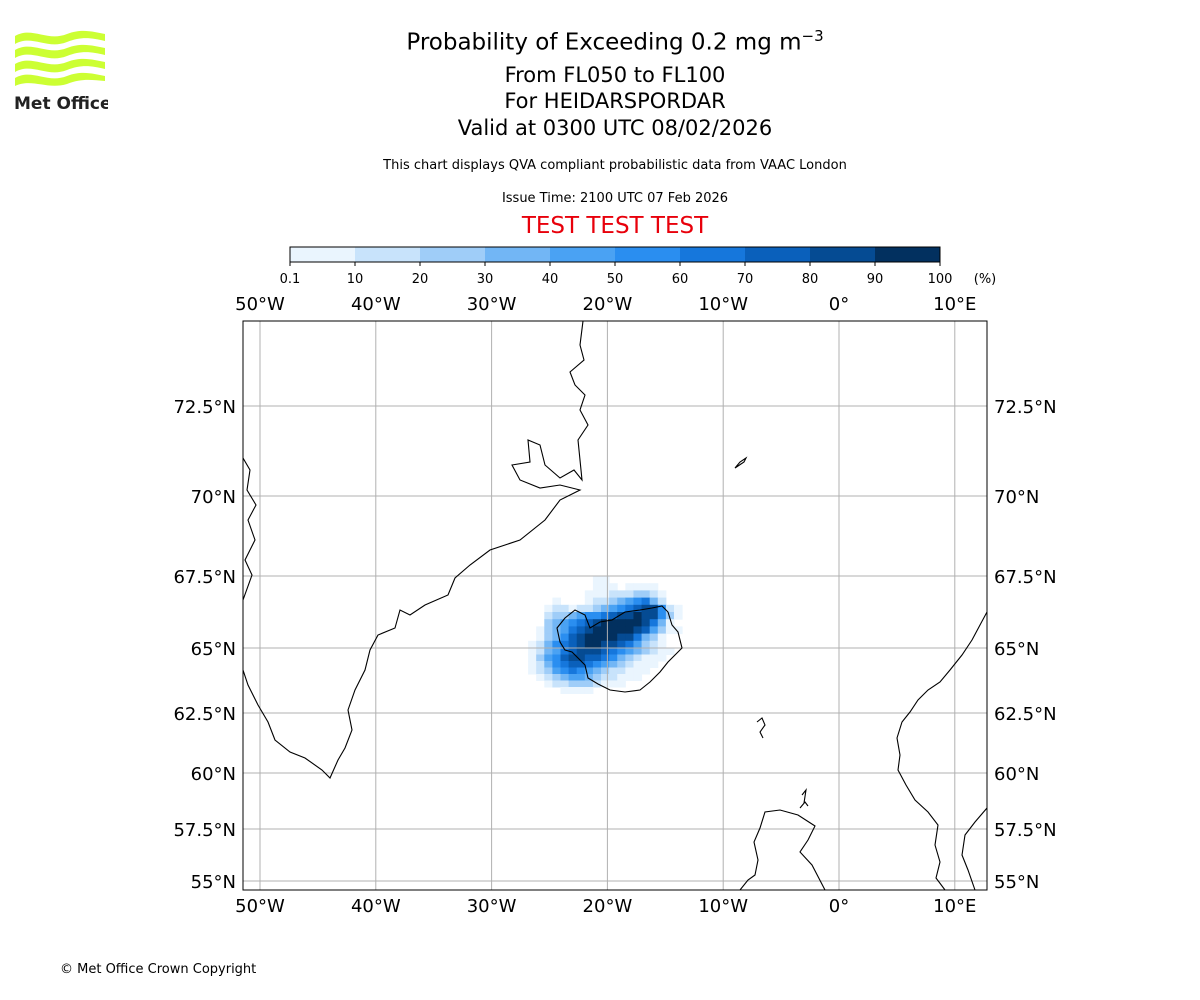 The width and height of the screenshot is (1200, 1000). What do you see at coordinates (839, 906) in the screenshot?
I see `lon-label-bottom: 0°` at bounding box center [839, 906].